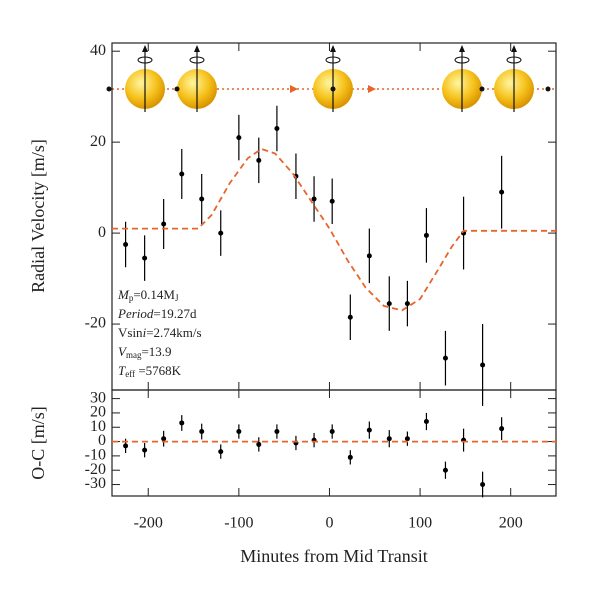  I want to click on annotation-part: =13.9, so click(156, 351).